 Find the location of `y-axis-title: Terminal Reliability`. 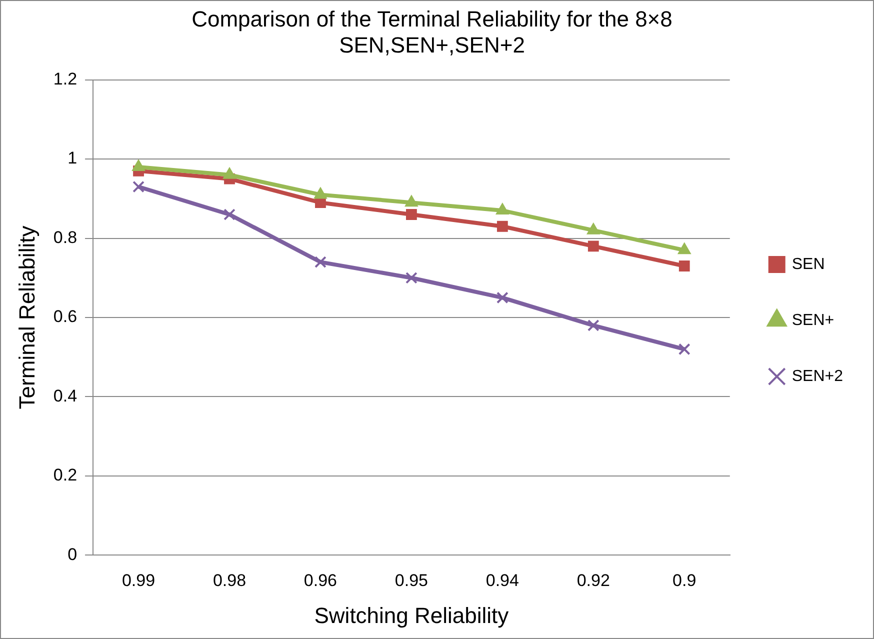

y-axis-title: Terminal Reliability is located at coordinates (27, 318).